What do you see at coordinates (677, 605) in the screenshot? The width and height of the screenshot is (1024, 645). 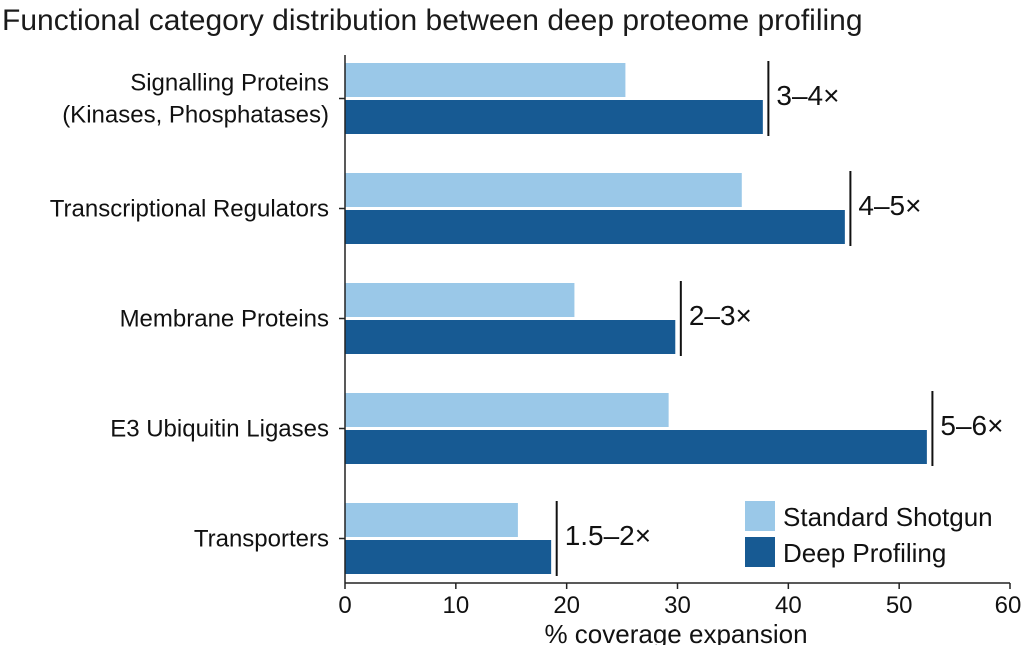 I see `x-tick-label-30: 30` at bounding box center [677, 605].